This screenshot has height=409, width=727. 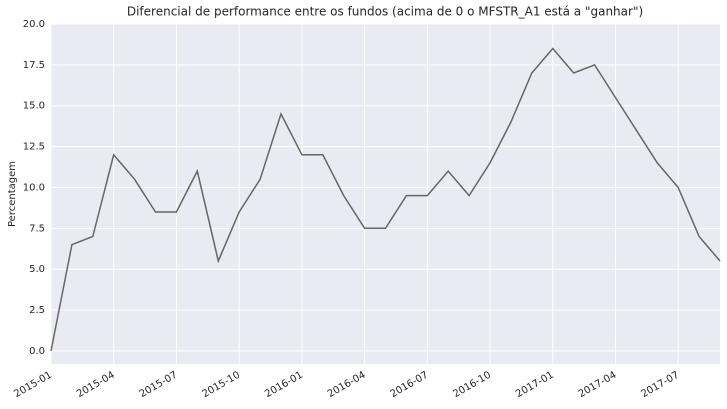 I want to click on y-tick-label: 0.0, so click(x=37, y=351).